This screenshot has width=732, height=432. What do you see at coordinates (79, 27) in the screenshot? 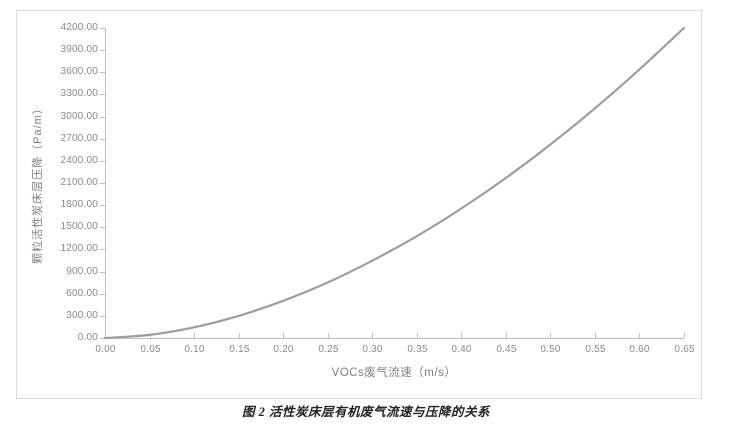
I see `y-tick-label: 4200.00` at bounding box center [79, 27].